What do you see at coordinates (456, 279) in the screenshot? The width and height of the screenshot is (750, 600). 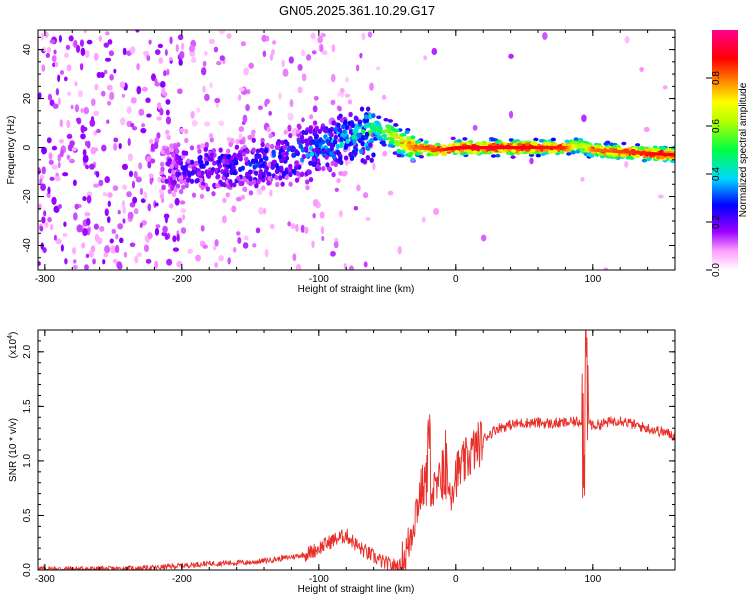 I see `x-tick-label: 0` at bounding box center [456, 279].